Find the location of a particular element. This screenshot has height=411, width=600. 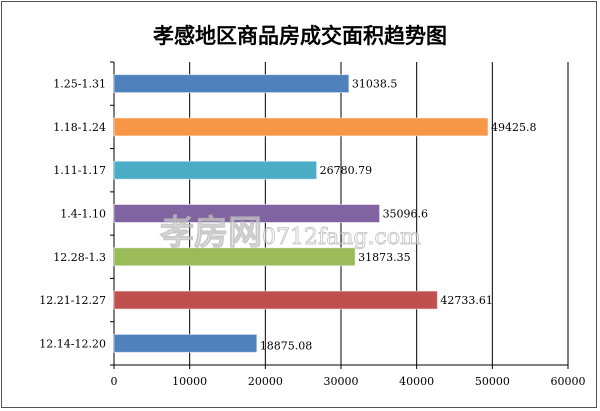

x-tick-label: 10000 is located at coordinates (189, 381).